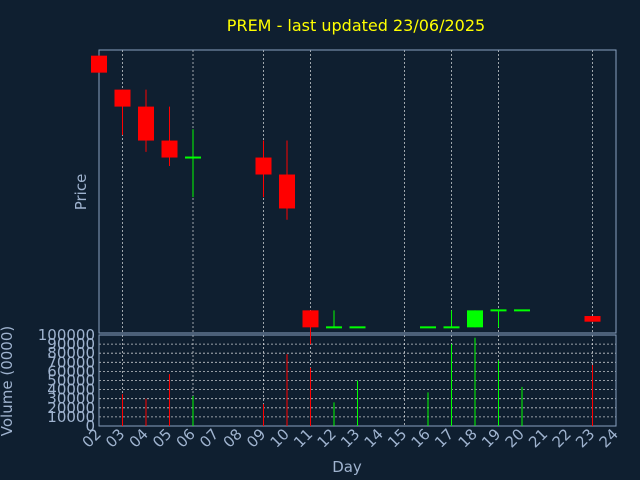  What do you see at coordinates (356, 25) in the screenshot?
I see `chart-title: PREM - last updated 23/06/2025` at bounding box center [356, 25].